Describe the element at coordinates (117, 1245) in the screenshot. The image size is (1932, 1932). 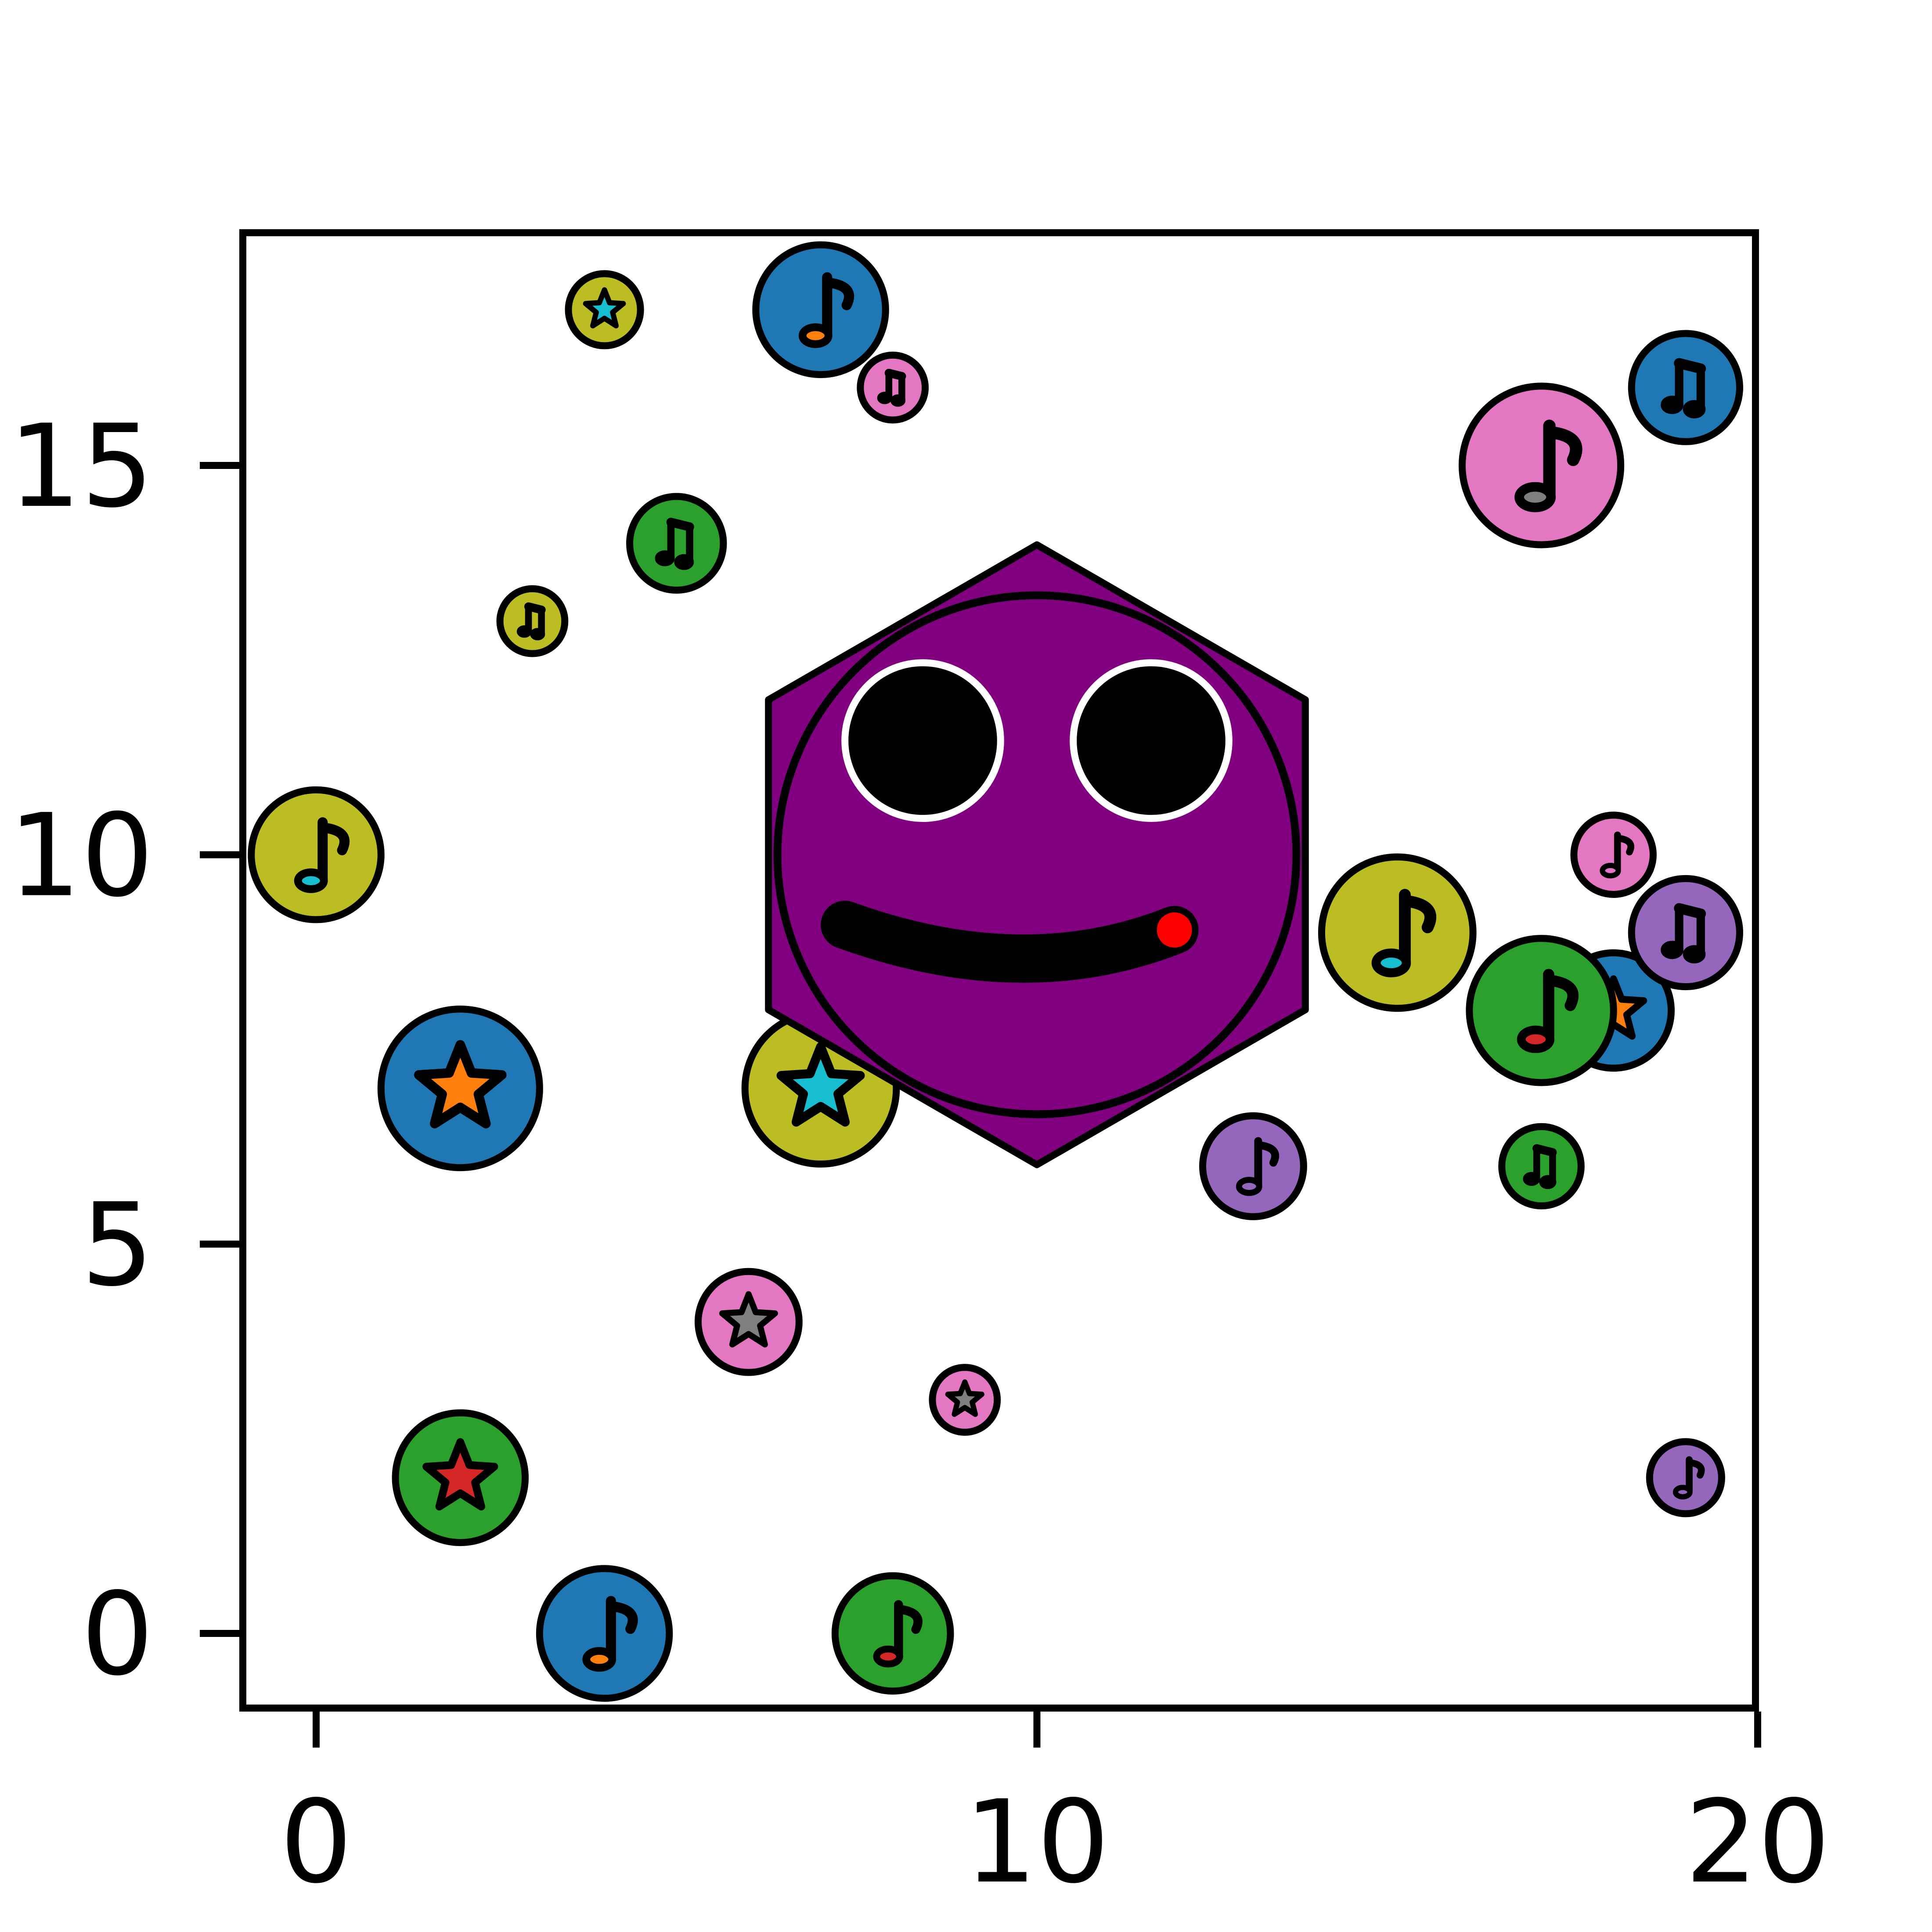
I see `y-tick-label: 5` at that location.